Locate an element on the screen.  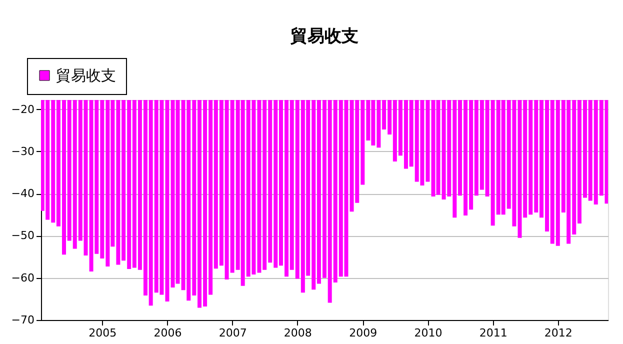
y-tick-label: −40 is located at coordinates (22, 193).